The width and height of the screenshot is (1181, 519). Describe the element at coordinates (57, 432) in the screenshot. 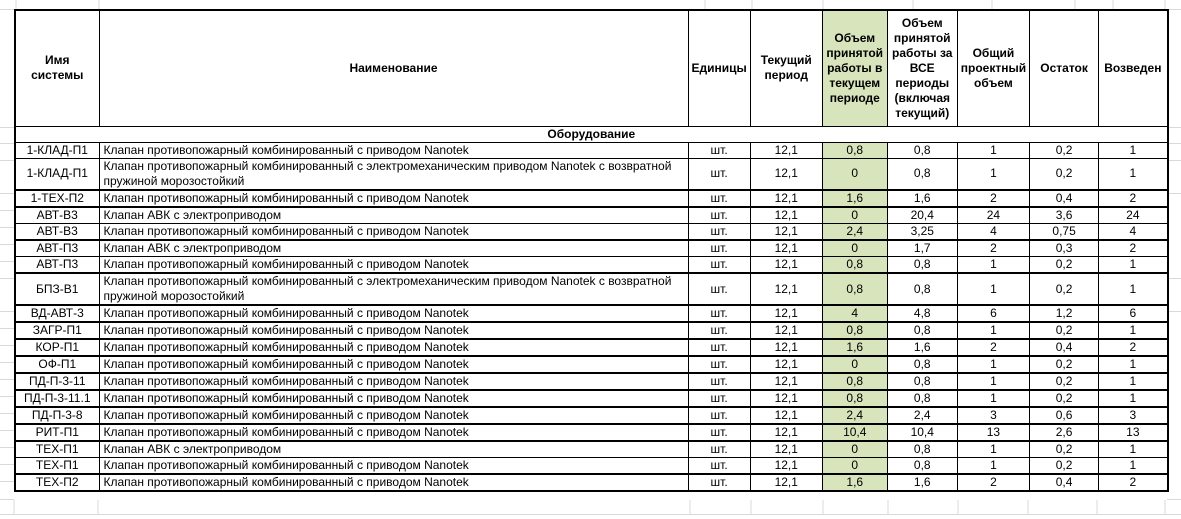

I see `cell-system: РИТ-П1` at that location.